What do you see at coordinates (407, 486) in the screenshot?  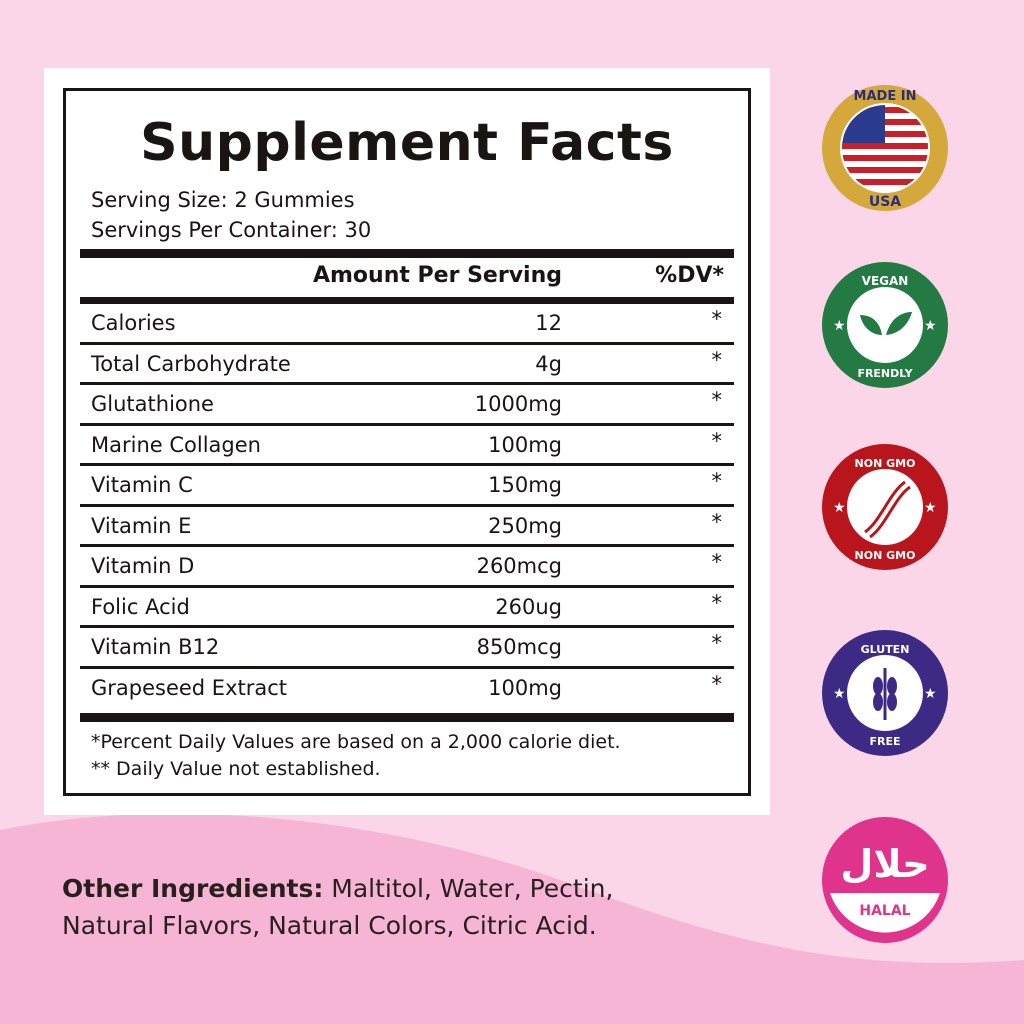 I see `nutrient-row: Vitamin C 150mg *` at bounding box center [407, 486].